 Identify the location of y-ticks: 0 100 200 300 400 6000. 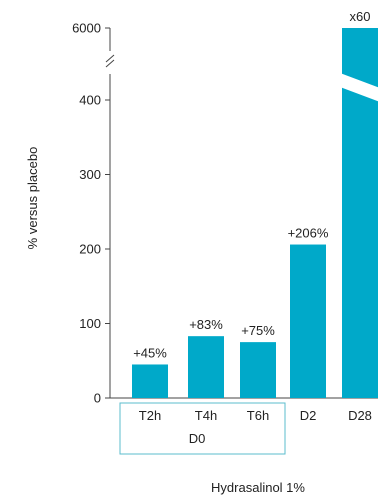
(91, 213).